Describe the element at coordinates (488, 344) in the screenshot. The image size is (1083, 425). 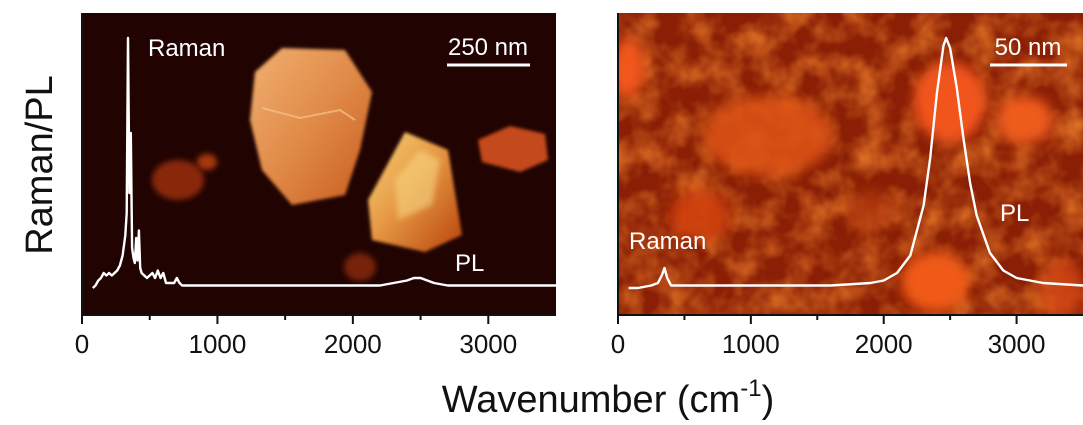
I see `x-tick-label-left: 3000` at that location.